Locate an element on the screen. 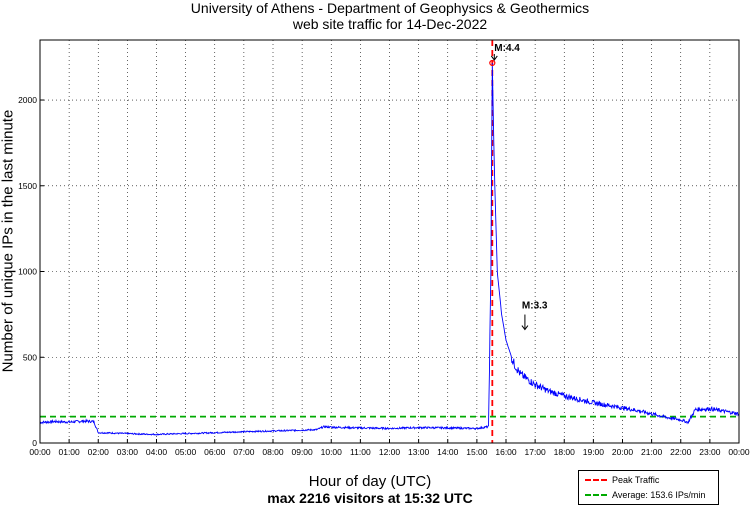 This screenshot has width=750, height=508. x-tick-label: 09:00 is located at coordinates (302, 452).